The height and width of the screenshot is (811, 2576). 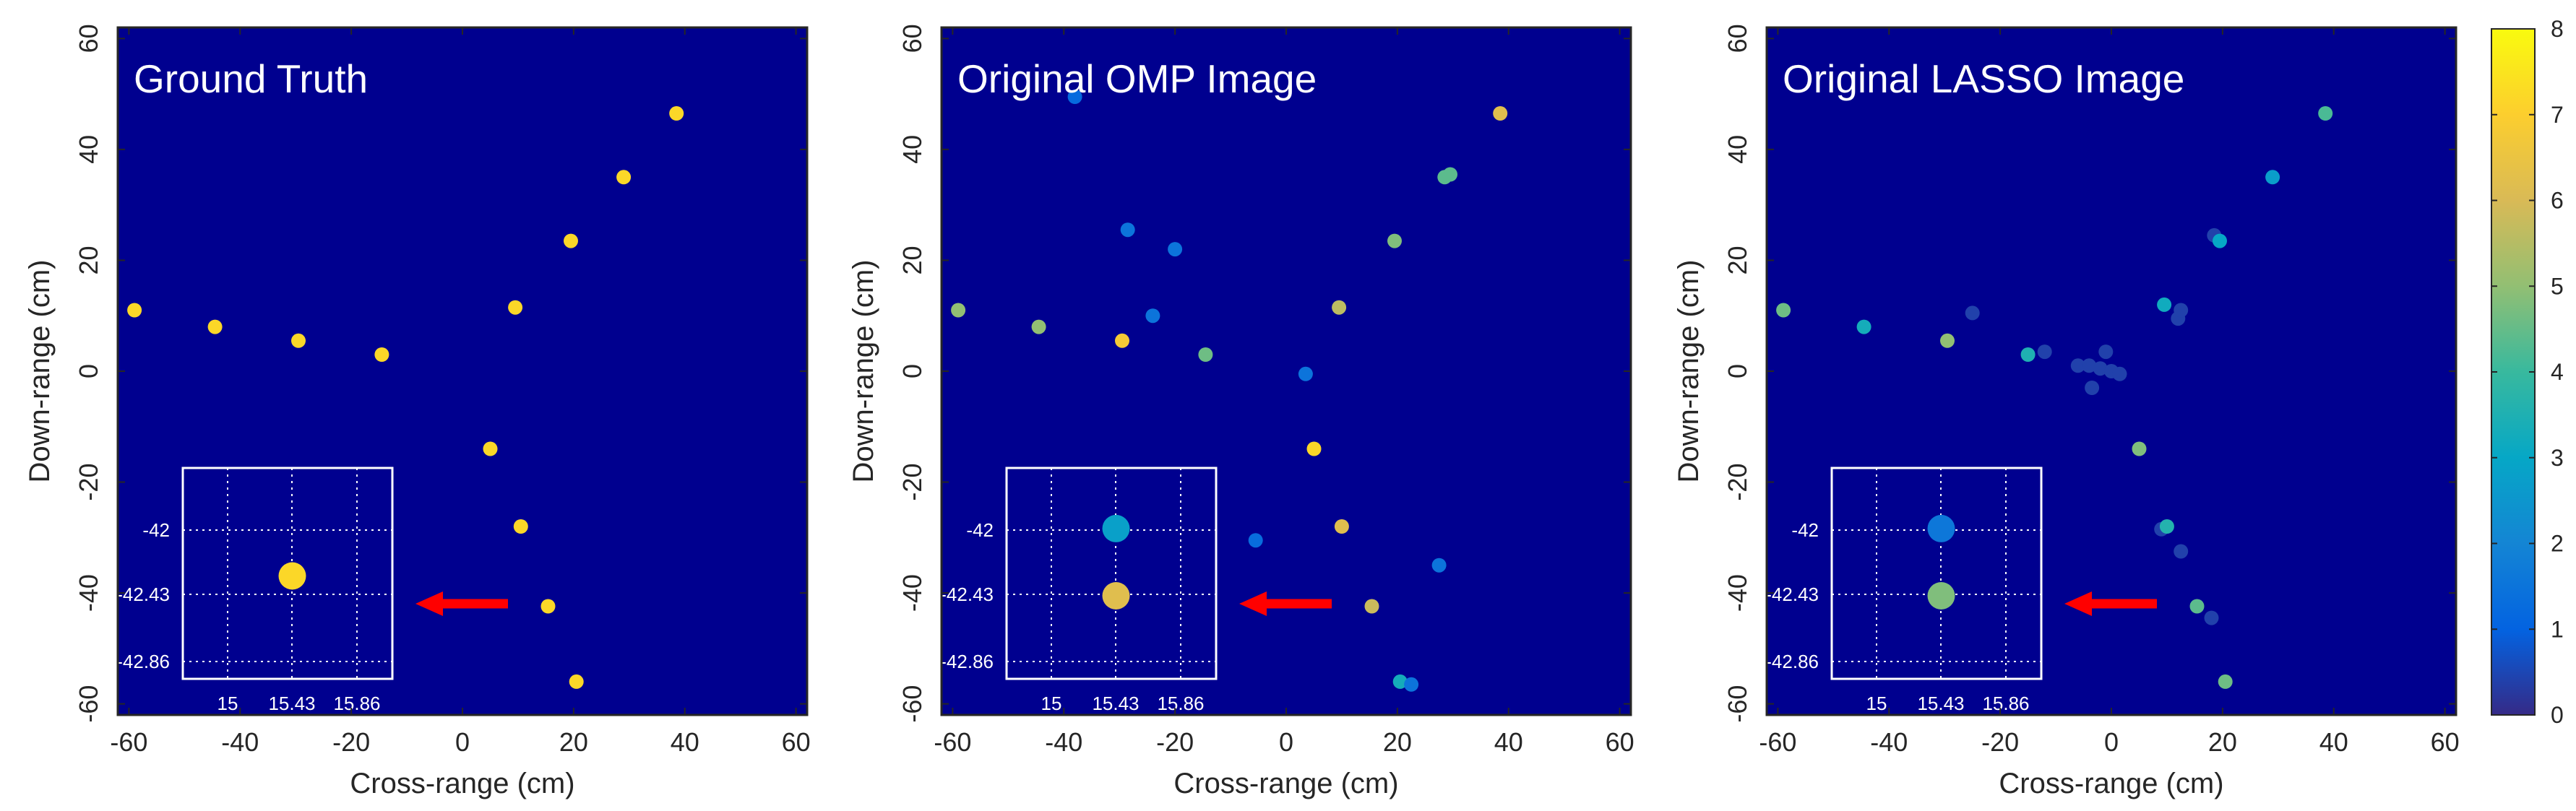 What do you see at coordinates (2557, 458) in the screenshot?
I see `colorbar-tick-label: 3` at bounding box center [2557, 458].